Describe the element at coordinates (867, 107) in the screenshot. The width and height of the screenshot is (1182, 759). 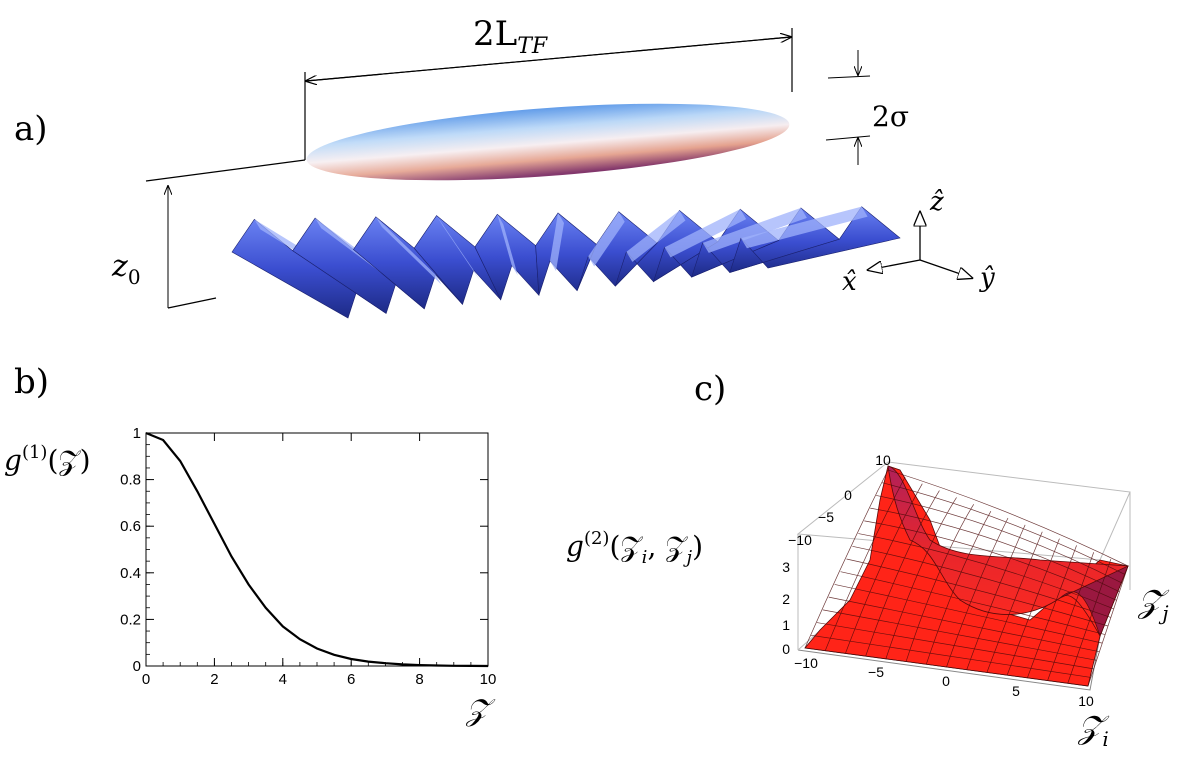
I see `width-dimension: 2σ` at that location.